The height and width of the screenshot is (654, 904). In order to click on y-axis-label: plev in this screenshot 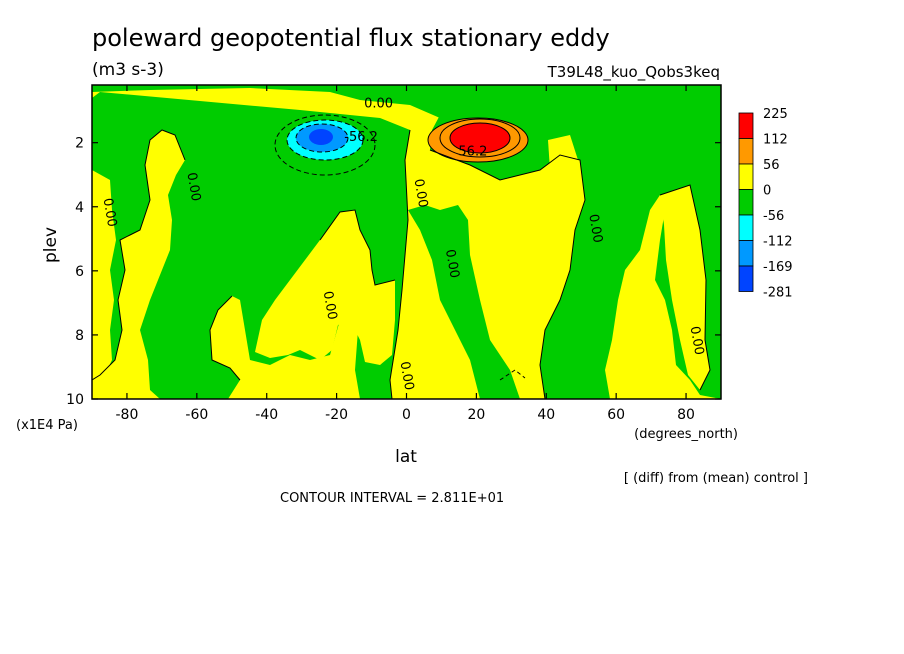, I will do `click(51, 245)`.